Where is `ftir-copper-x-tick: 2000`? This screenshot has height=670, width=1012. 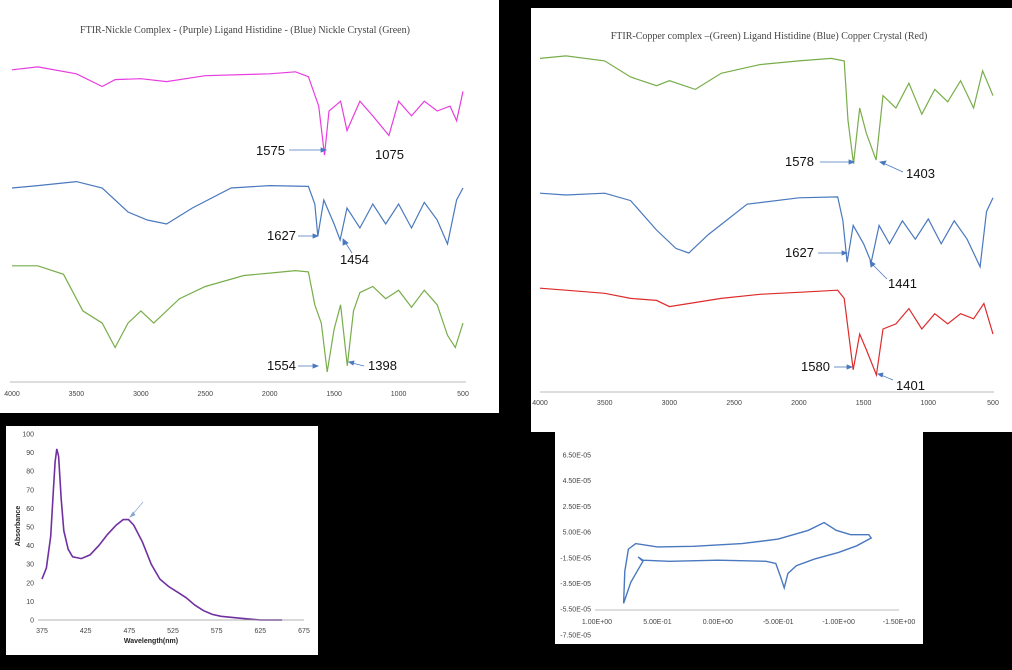 ftir-copper-x-tick: 2000 is located at coordinates (799, 403).